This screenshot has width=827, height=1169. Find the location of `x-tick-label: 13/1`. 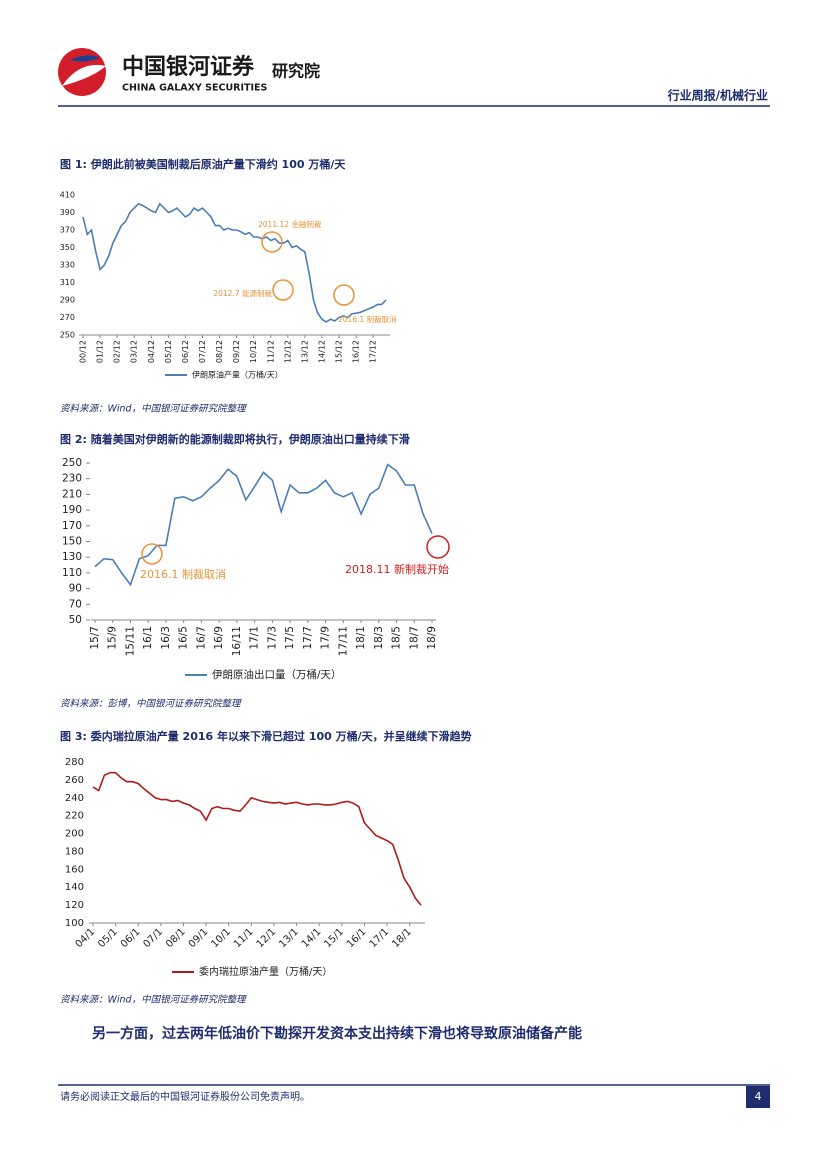

x-tick-label: 13/1 is located at coordinates (289, 938).